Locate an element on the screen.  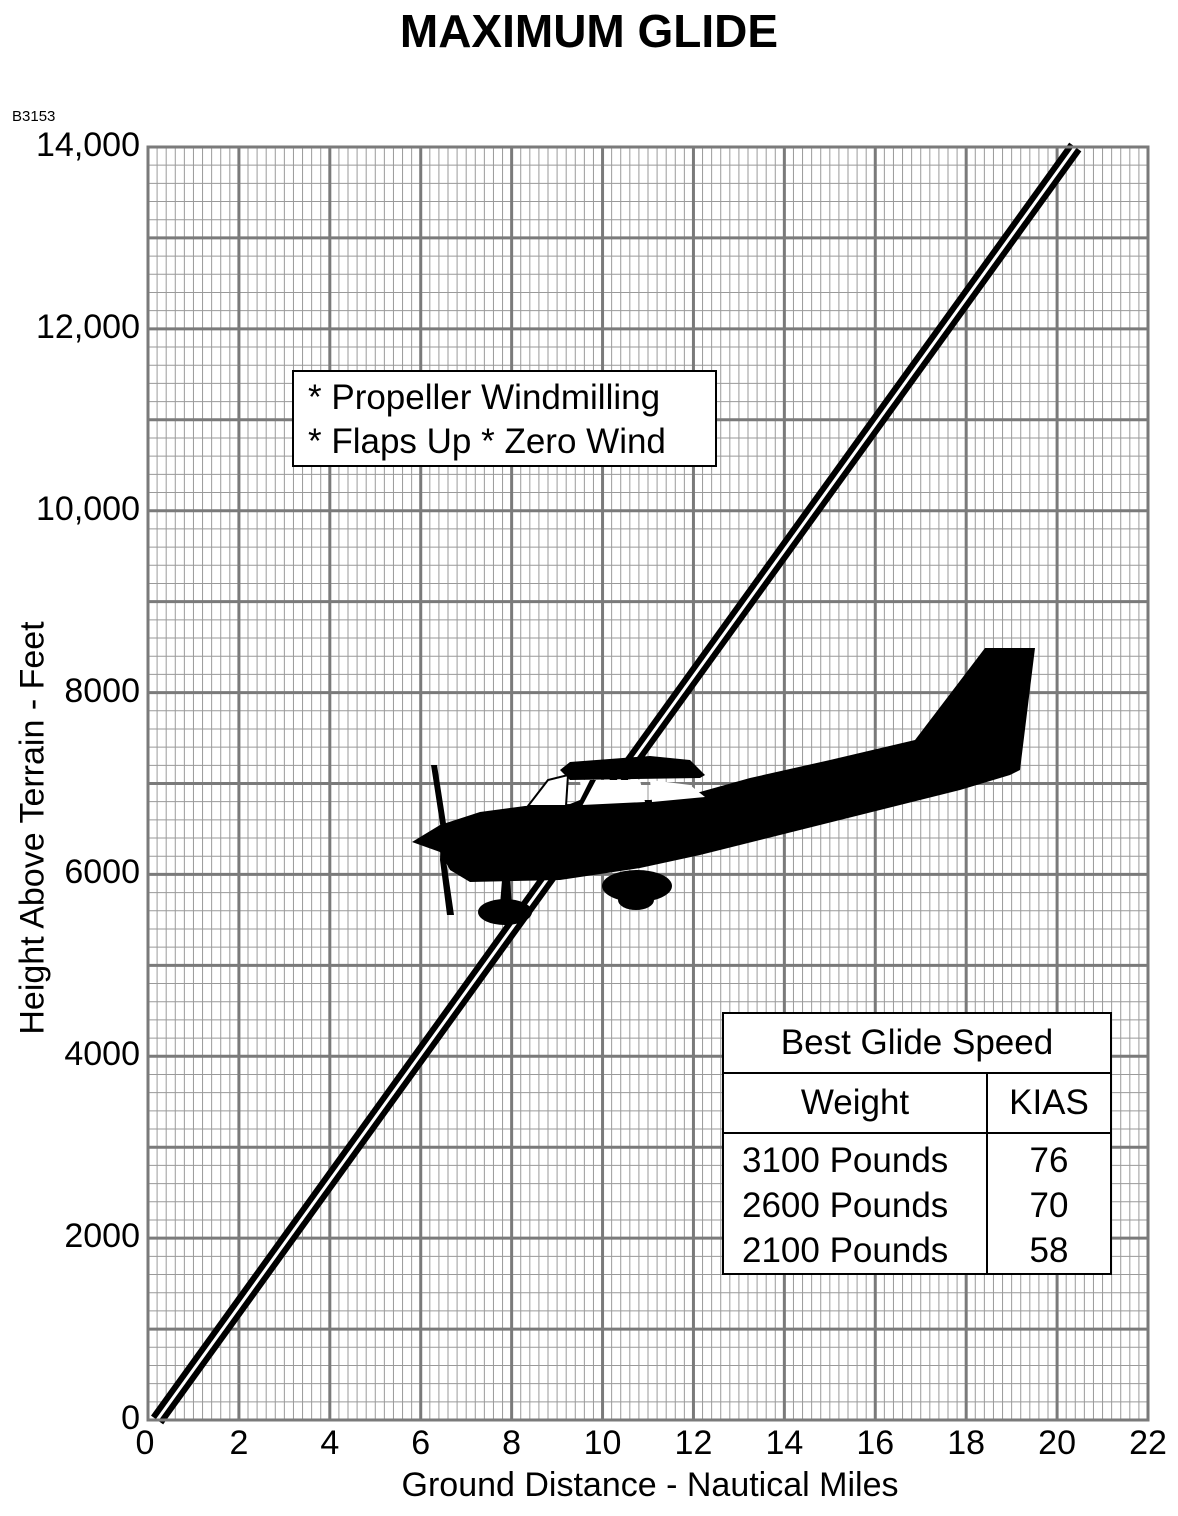
figure-id: B3153 is located at coordinates (34, 116).